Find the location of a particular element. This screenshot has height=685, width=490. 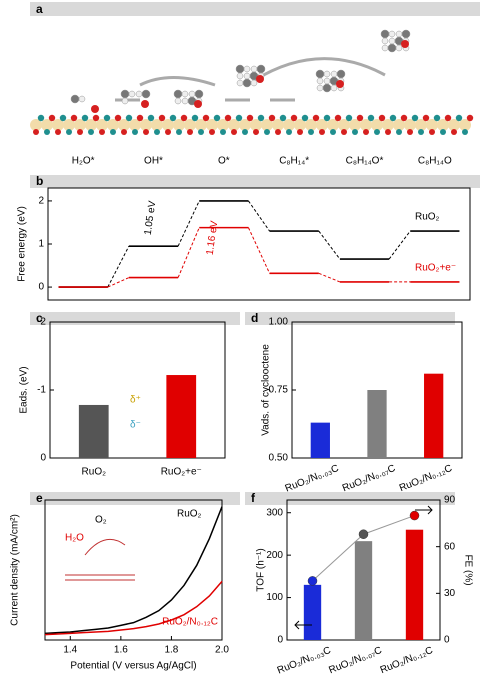

step-label: H₂O* is located at coordinates (83, 161).